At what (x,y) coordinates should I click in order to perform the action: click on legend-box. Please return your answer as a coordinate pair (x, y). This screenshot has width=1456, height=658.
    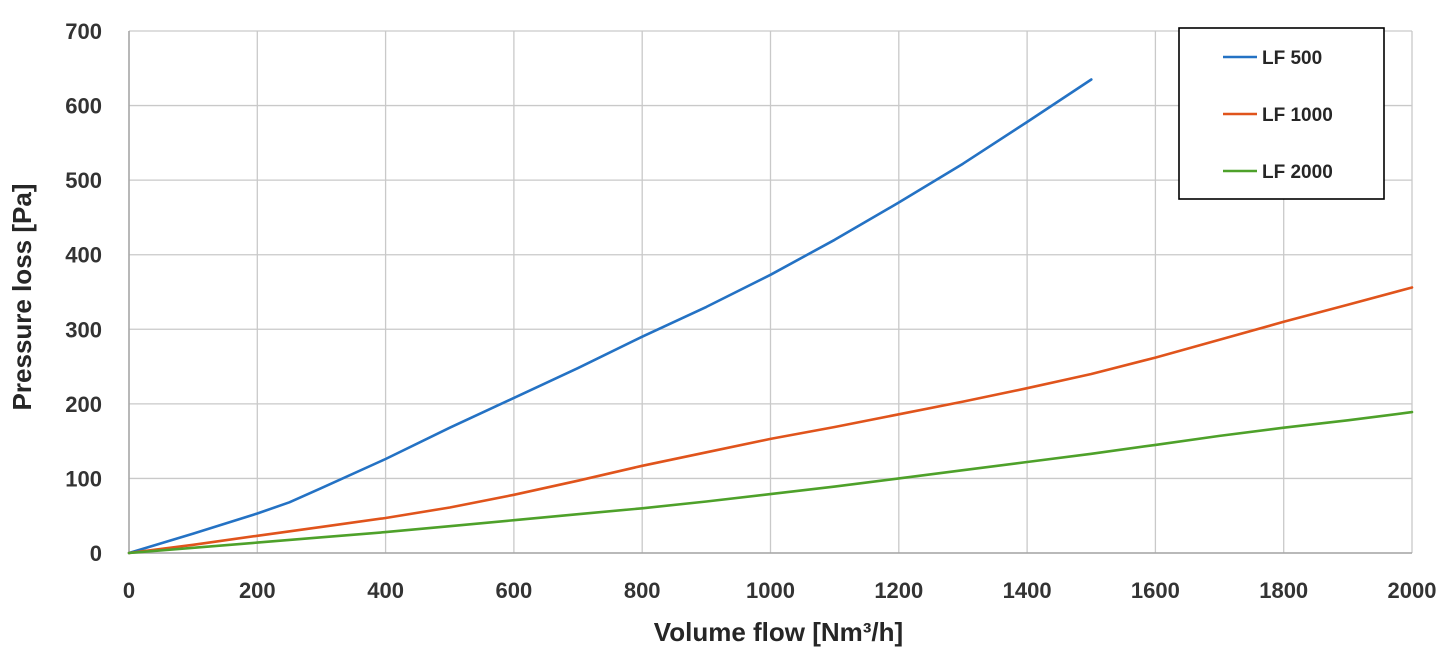
    Looking at the image, I should click on (1281, 113).